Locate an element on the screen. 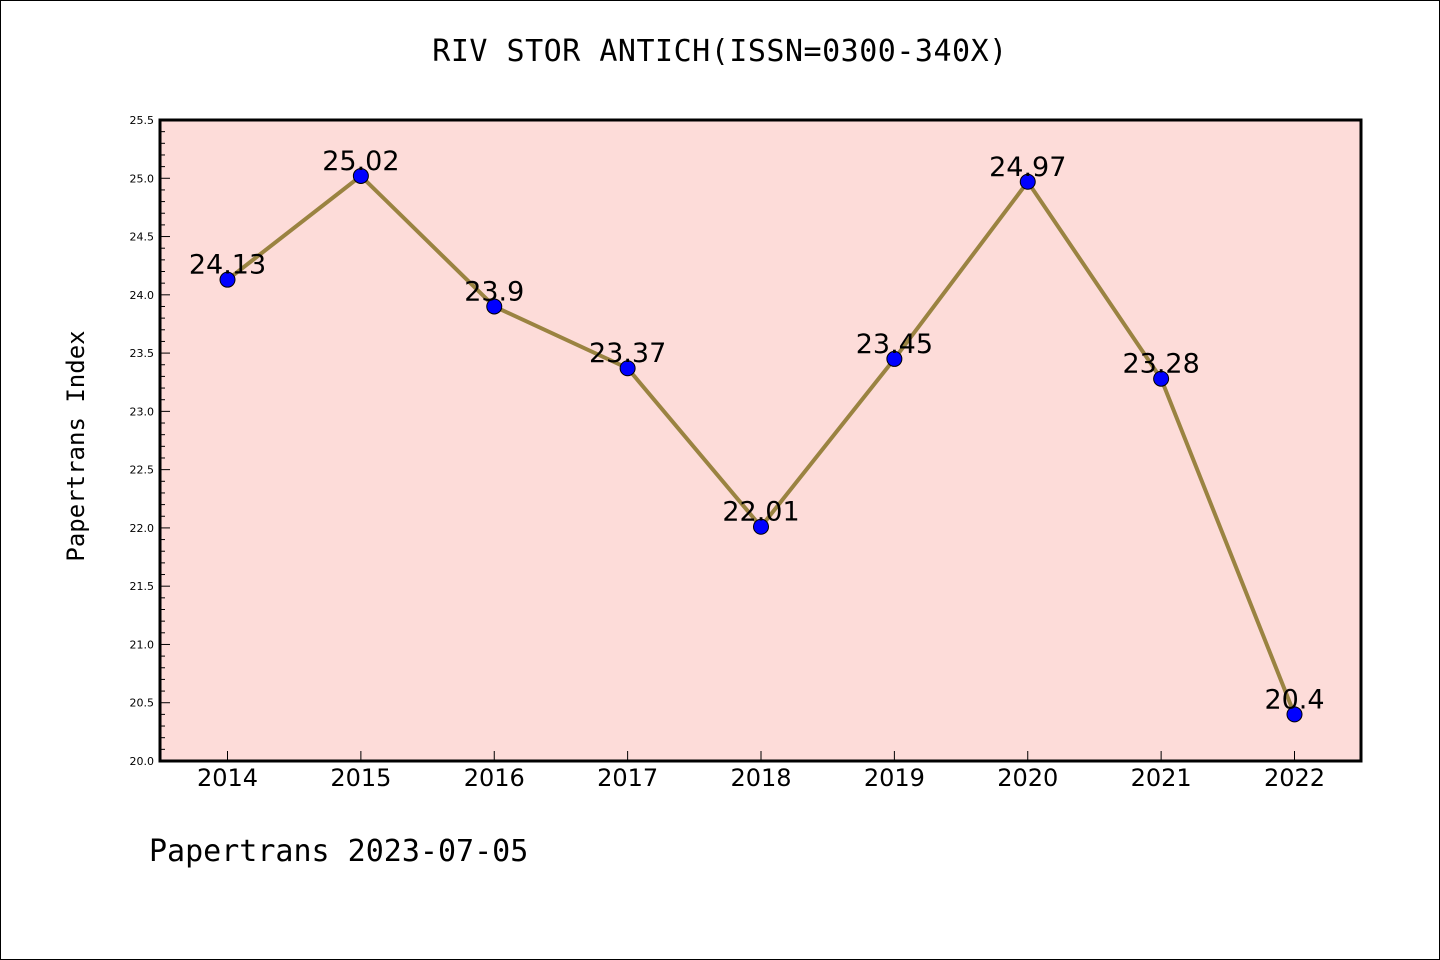  data-label: 23.9 is located at coordinates (494, 291).